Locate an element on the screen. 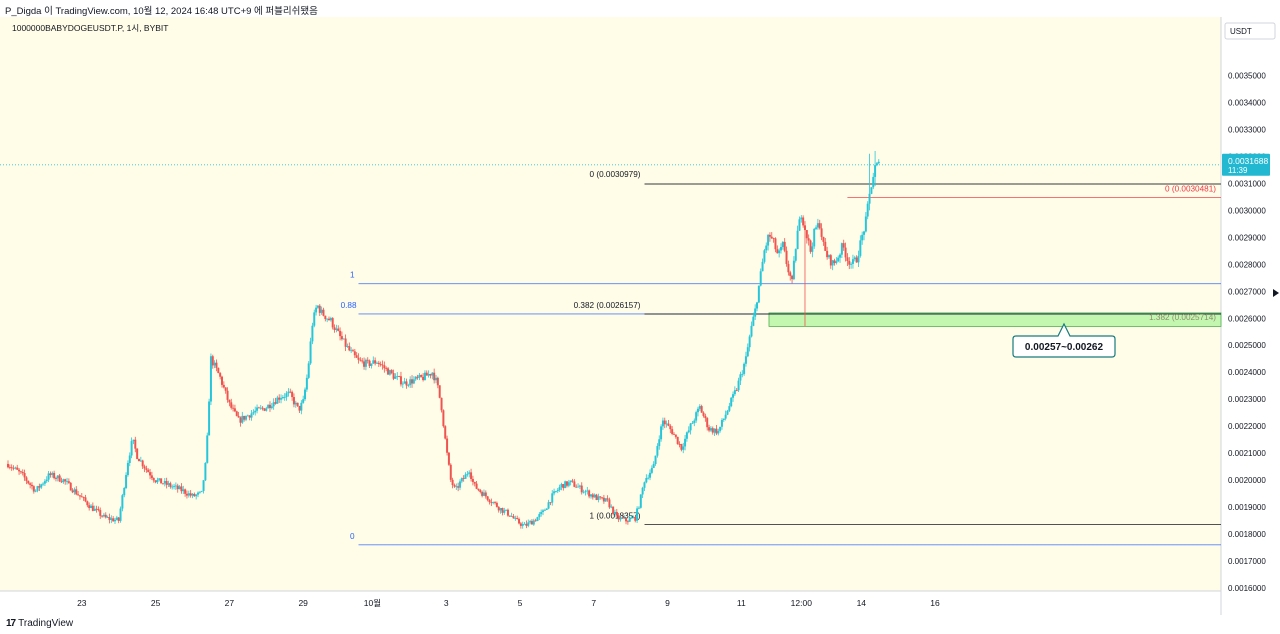 The width and height of the screenshot is (1280, 634). callout-text: 0.00257~0.00262 is located at coordinates (1064, 347).